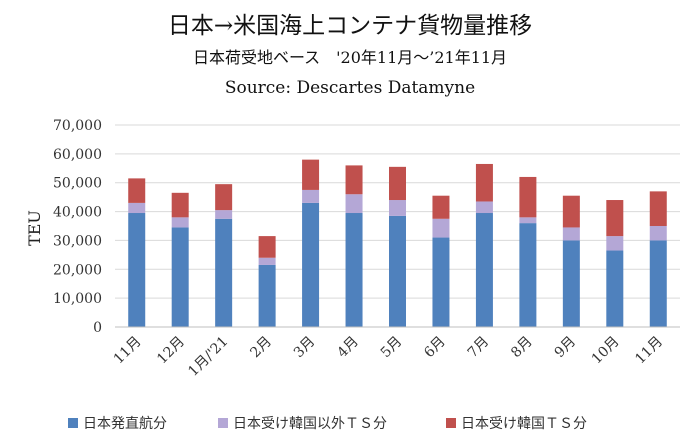  What do you see at coordinates (77, 299) in the screenshot?
I see `y-tick-label: 10,000` at bounding box center [77, 299].